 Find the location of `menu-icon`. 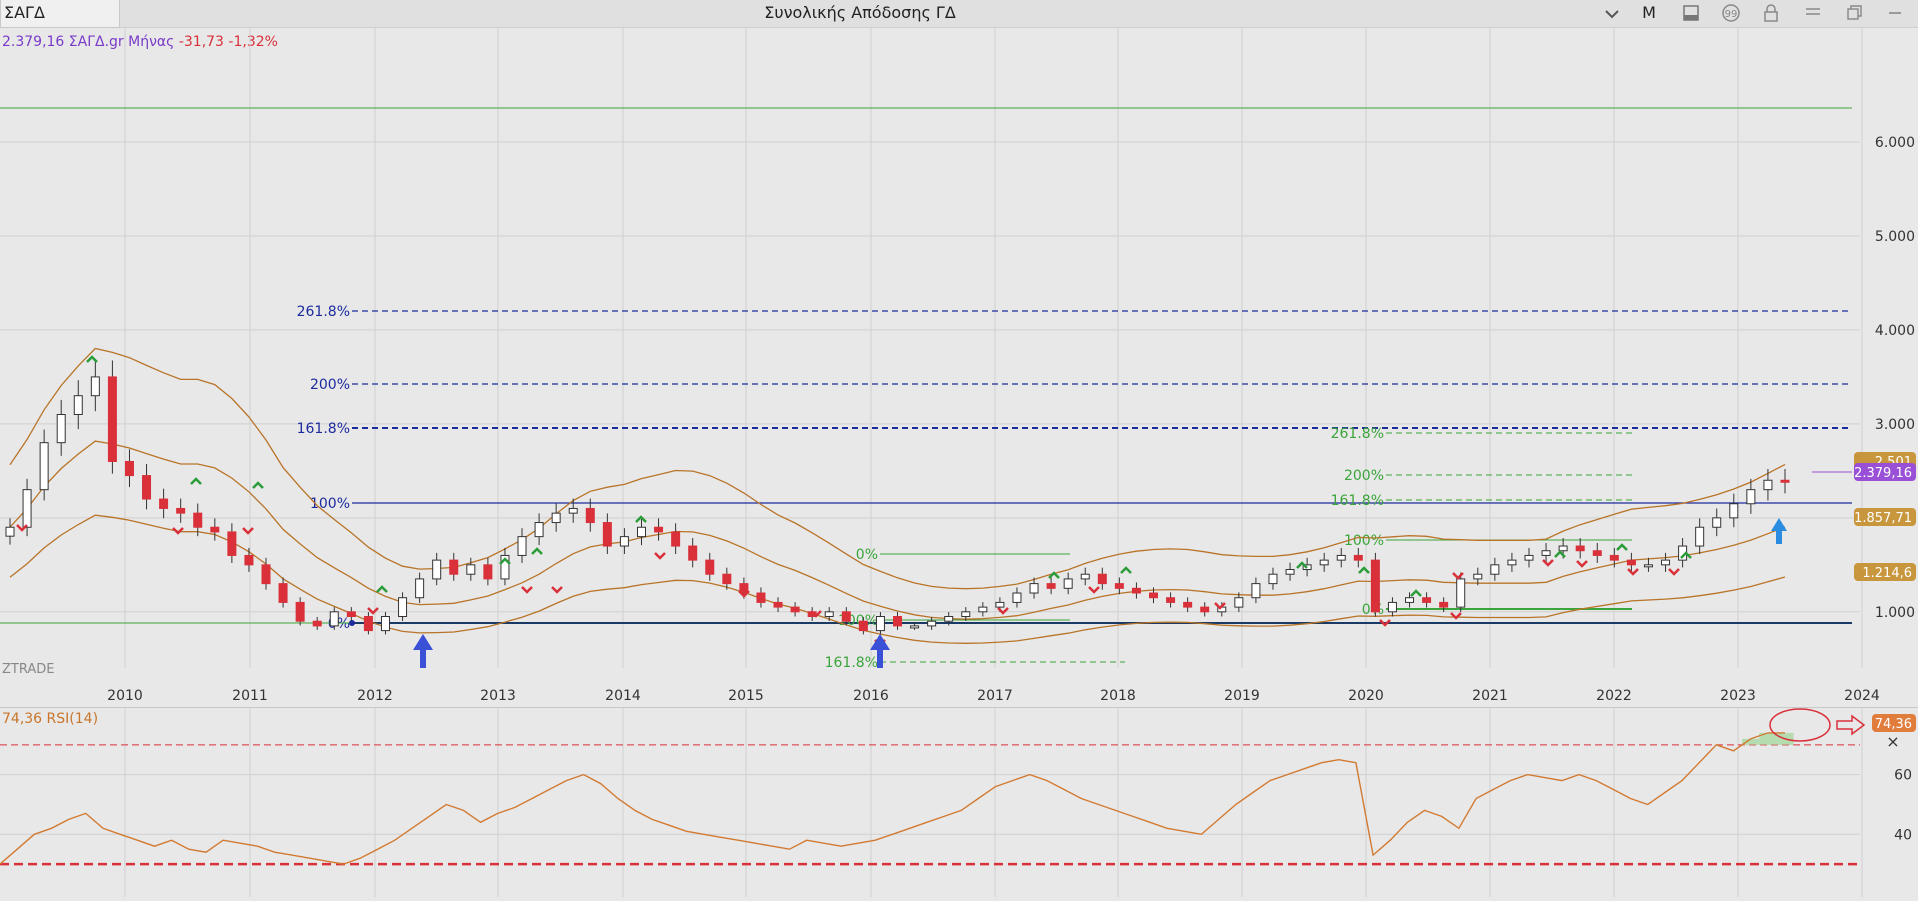

menu-icon is located at coordinates (1813, 14).